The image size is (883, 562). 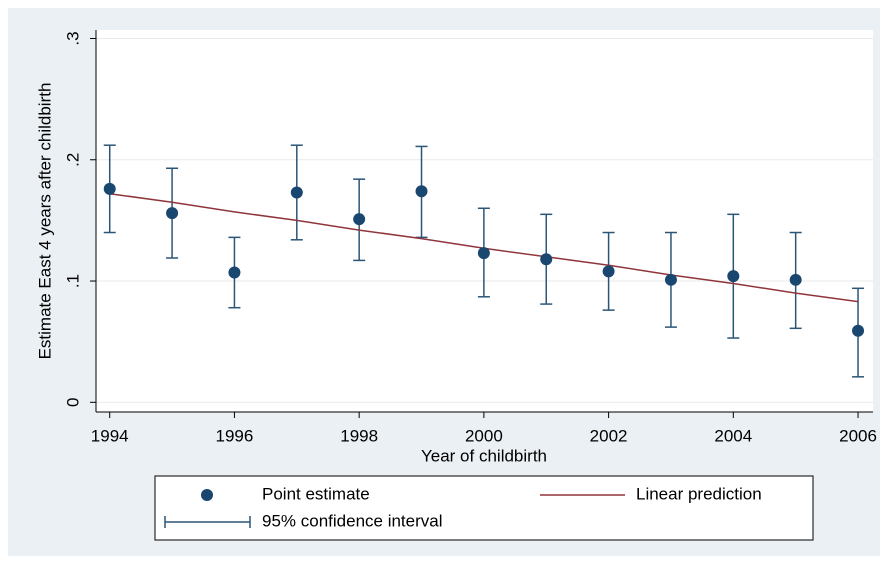 I want to click on legend-label: 95% confidence interval, so click(x=352, y=520).